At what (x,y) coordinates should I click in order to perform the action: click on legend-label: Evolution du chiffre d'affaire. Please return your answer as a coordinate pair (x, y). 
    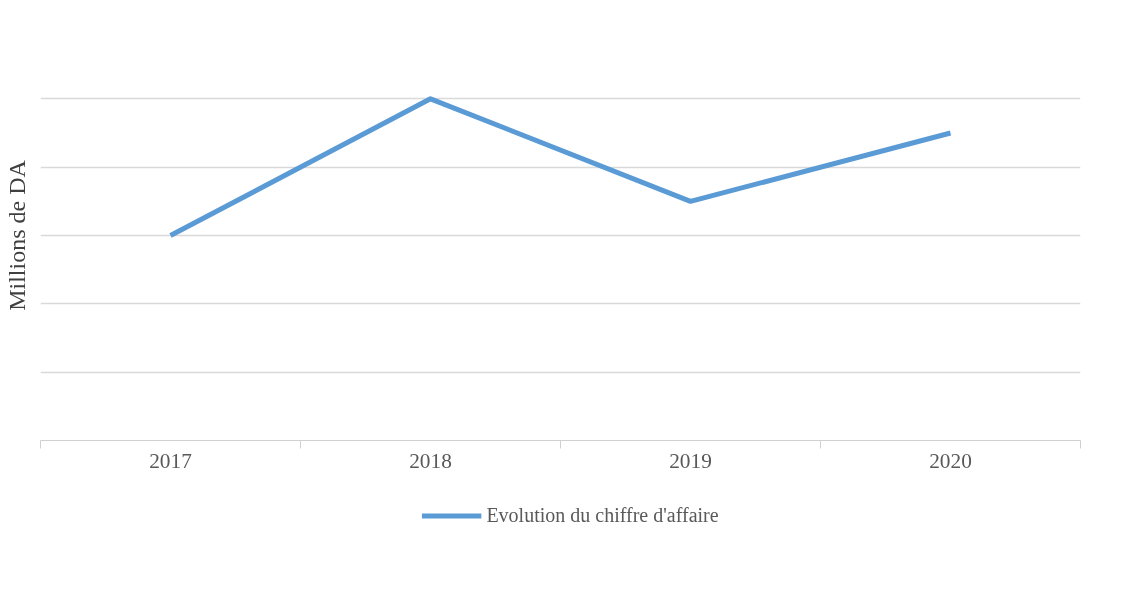
    Looking at the image, I should click on (602, 515).